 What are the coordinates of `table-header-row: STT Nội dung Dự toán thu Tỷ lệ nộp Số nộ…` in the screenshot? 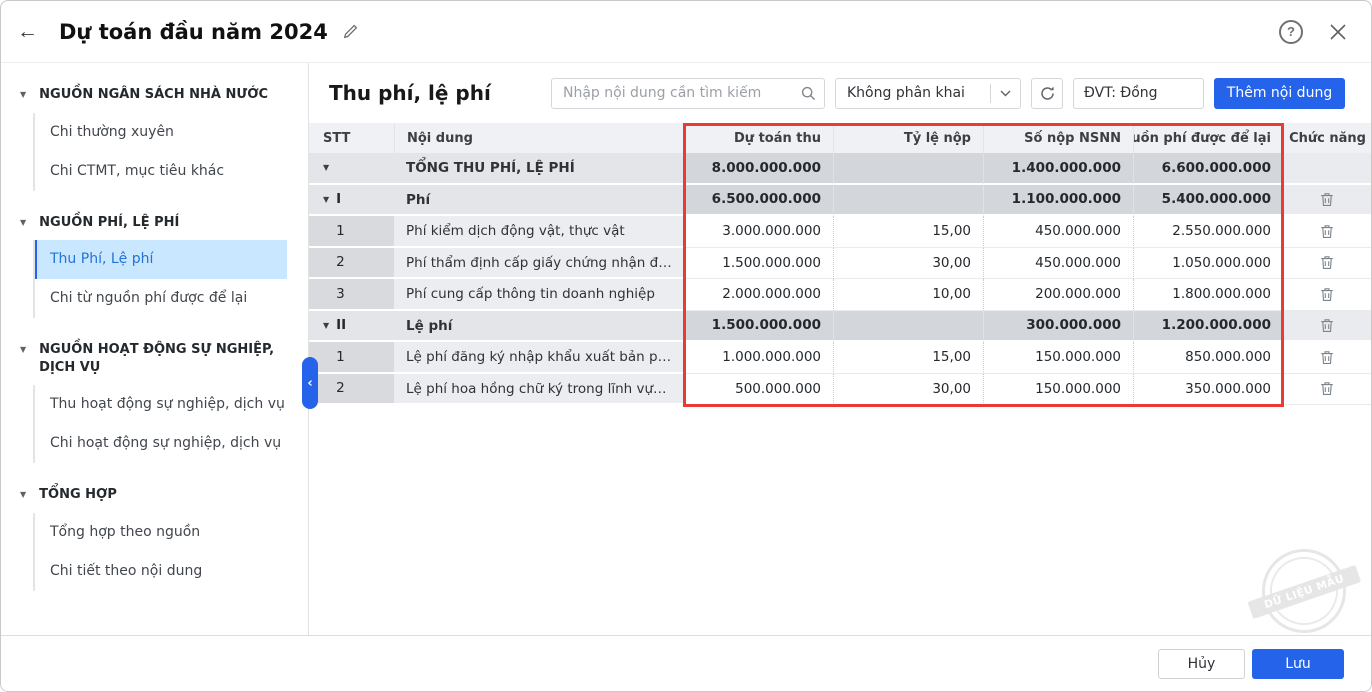 It's located at (840, 138).